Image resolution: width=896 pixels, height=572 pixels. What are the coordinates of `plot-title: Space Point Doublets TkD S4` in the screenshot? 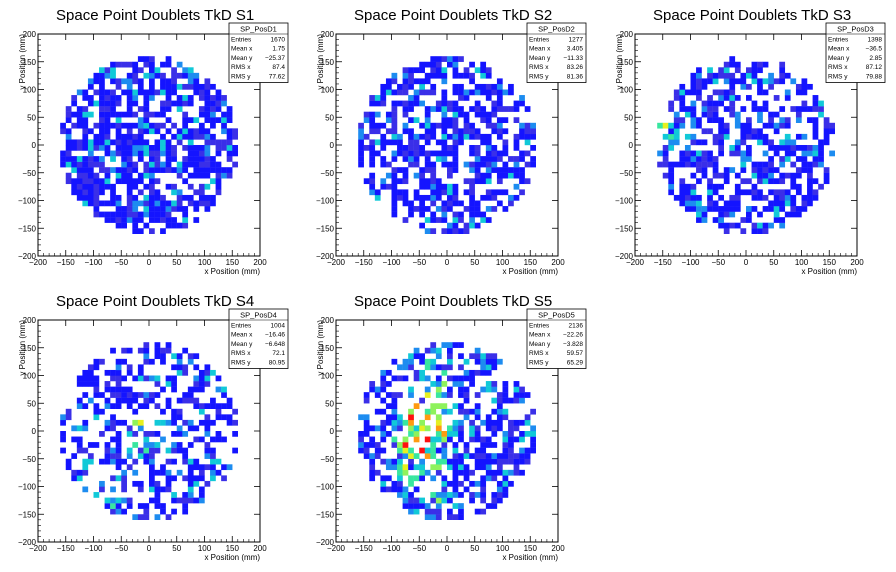 It's located at (155, 301).